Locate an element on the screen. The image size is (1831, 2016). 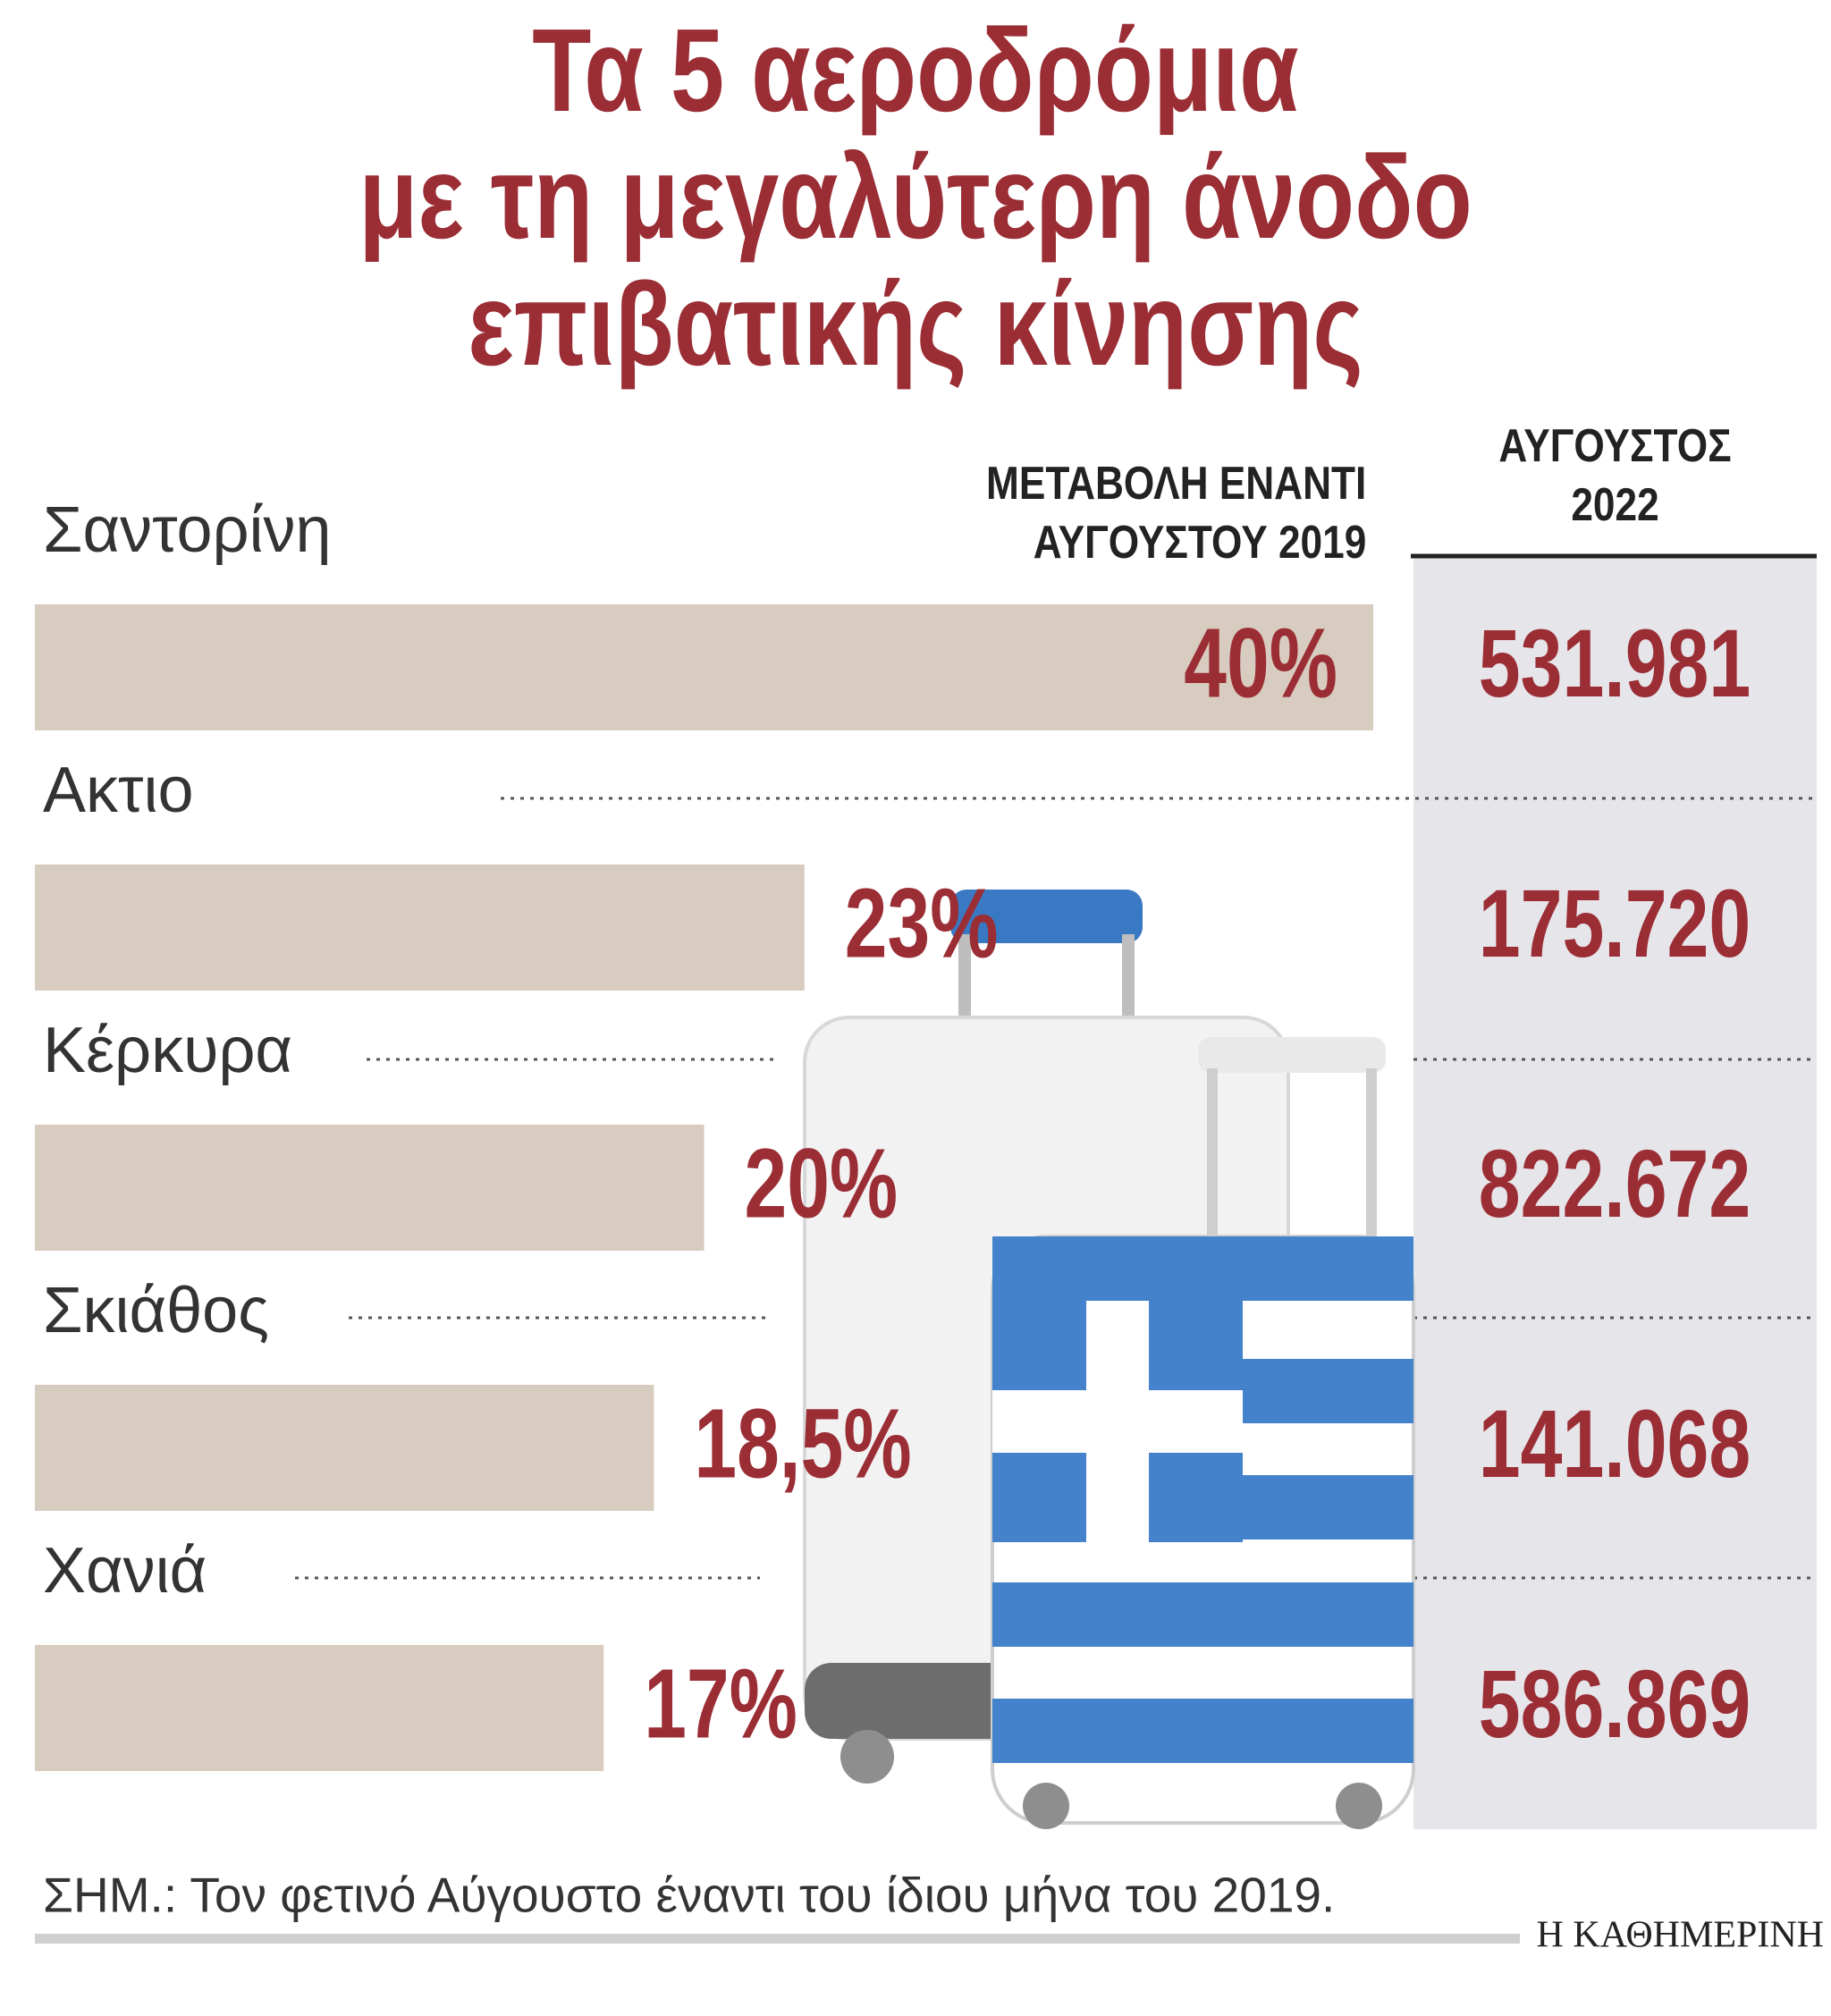
category-label: Χανιά is located at coordinates (125, 1571).